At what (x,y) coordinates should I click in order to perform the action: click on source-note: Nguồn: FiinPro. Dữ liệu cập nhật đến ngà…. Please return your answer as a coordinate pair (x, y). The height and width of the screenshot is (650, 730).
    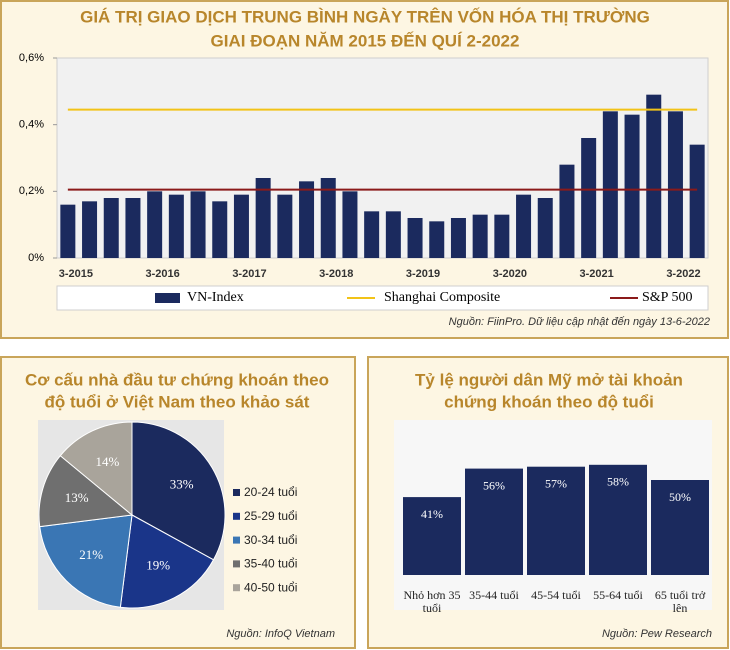
    Looking at the image, I should click on (579, 322).